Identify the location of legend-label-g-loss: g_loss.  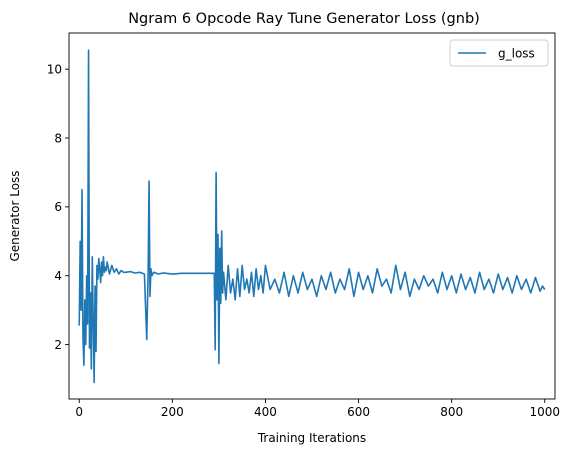
(516, 54).